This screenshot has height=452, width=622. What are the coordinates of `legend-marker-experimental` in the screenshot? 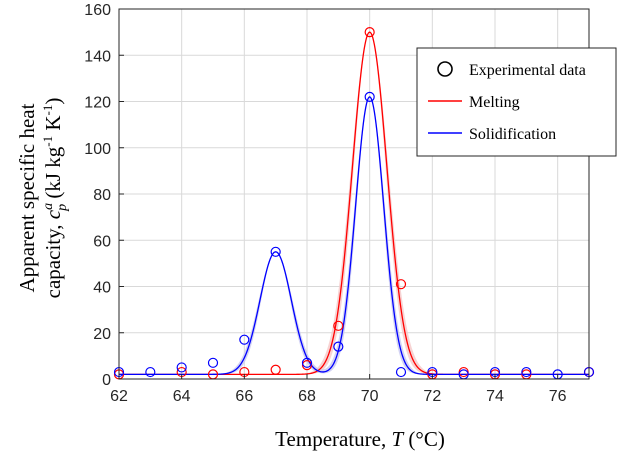 It's located at (445, 69).